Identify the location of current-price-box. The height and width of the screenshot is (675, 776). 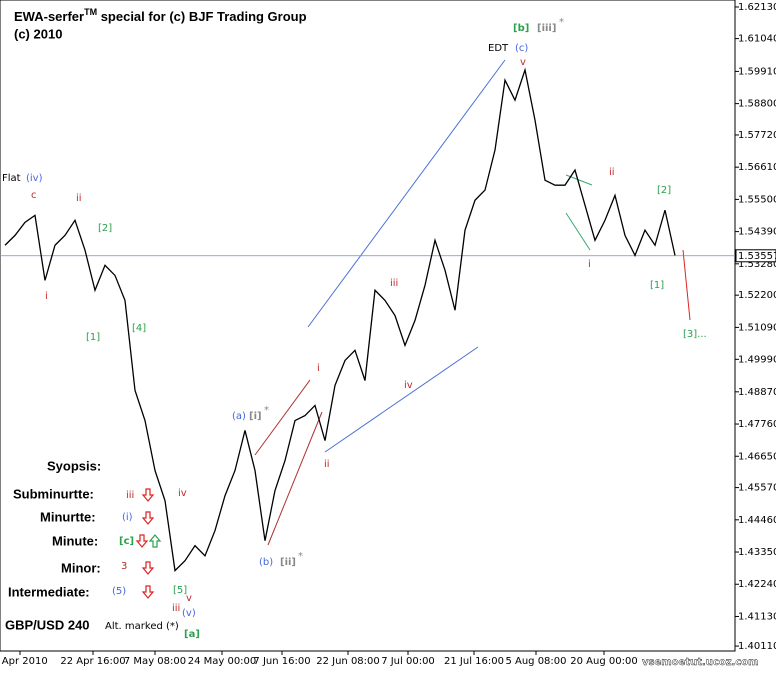
(755, 256).